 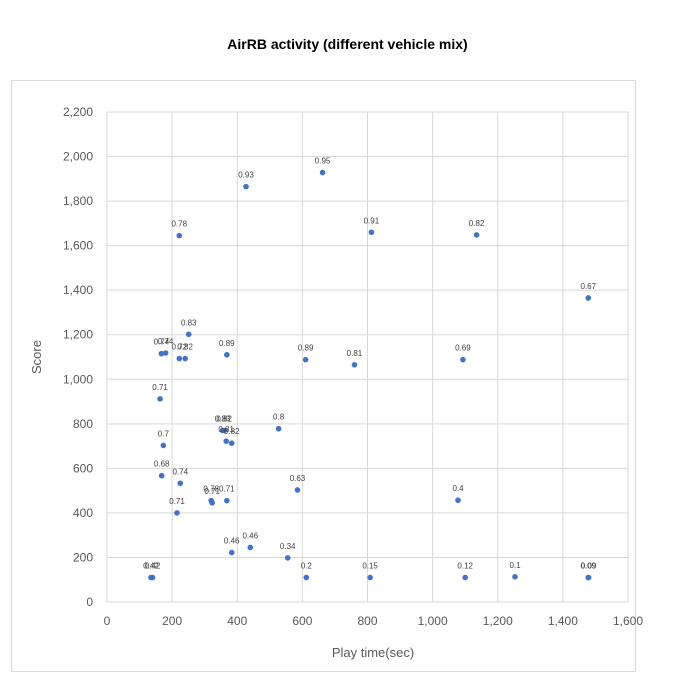 What do you see at coordinates (367, 621) in the screenshot?
I see `x-tick-label: 800` at bounding box center [367, 621].